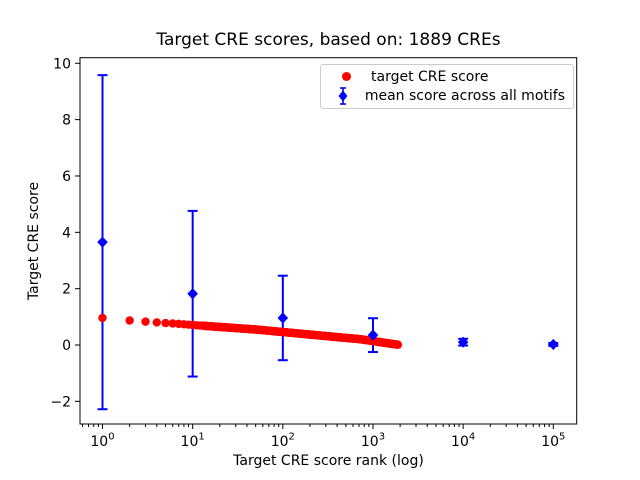  Describe the element at coordinates (66, 177) in the screenshot. I see `y-tick-label: 6` at that location.